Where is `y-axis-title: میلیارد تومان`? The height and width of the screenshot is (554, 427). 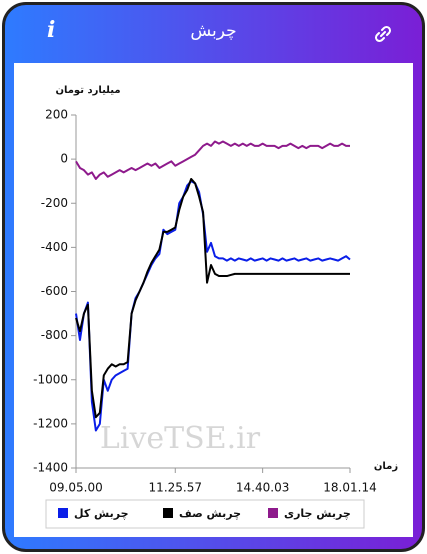 y-axis-title: میلیارد تومان is located at coordinates (87, 90).